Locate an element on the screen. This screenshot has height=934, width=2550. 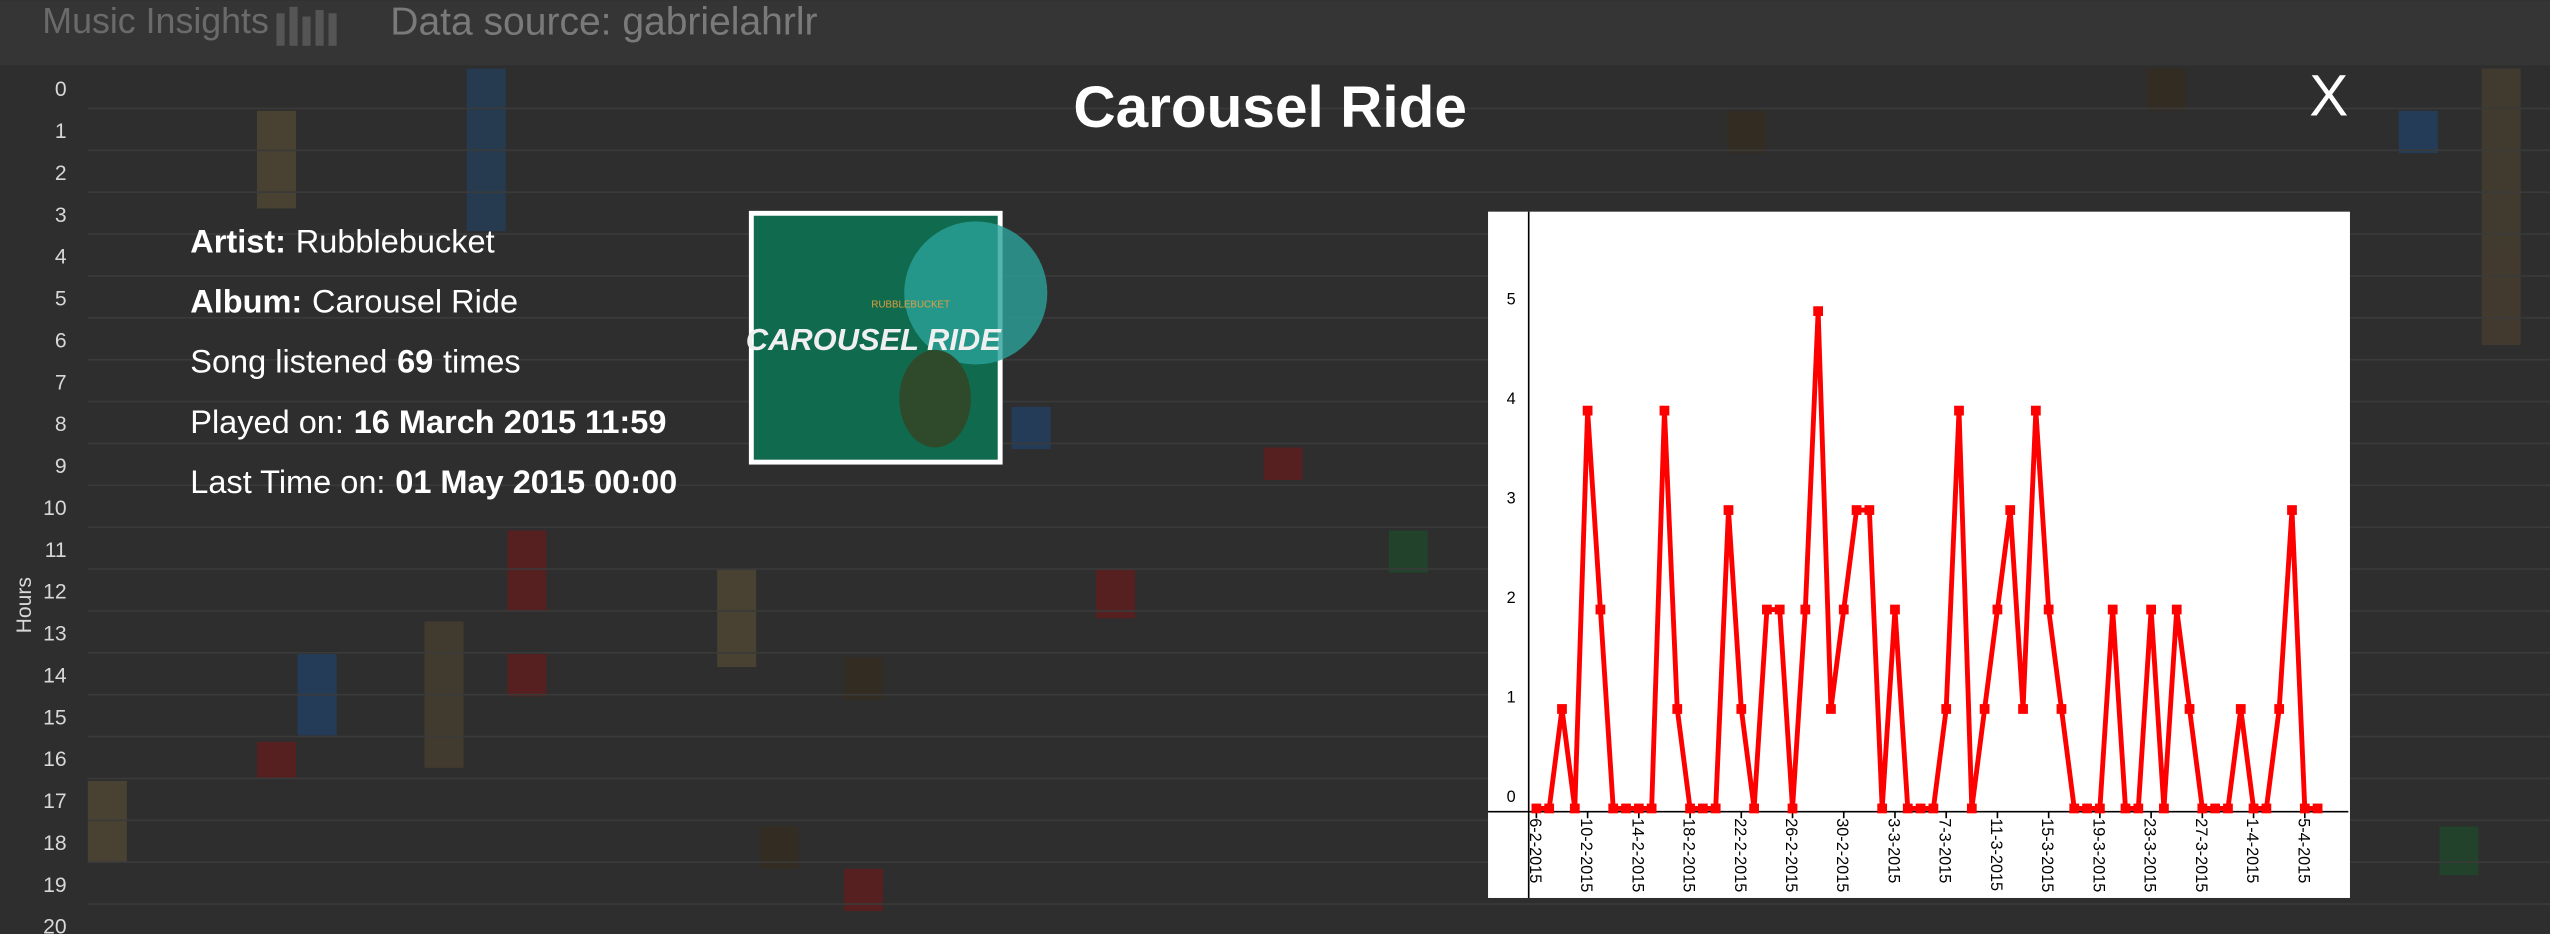
hour-label: 11 is located at coordinates (56, 550).